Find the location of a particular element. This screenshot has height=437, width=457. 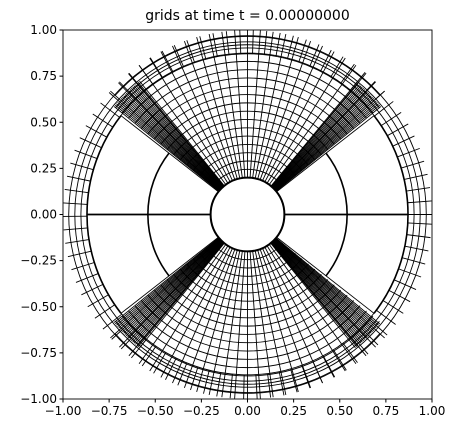

inner-boundary is located at coordinates (248, 215).